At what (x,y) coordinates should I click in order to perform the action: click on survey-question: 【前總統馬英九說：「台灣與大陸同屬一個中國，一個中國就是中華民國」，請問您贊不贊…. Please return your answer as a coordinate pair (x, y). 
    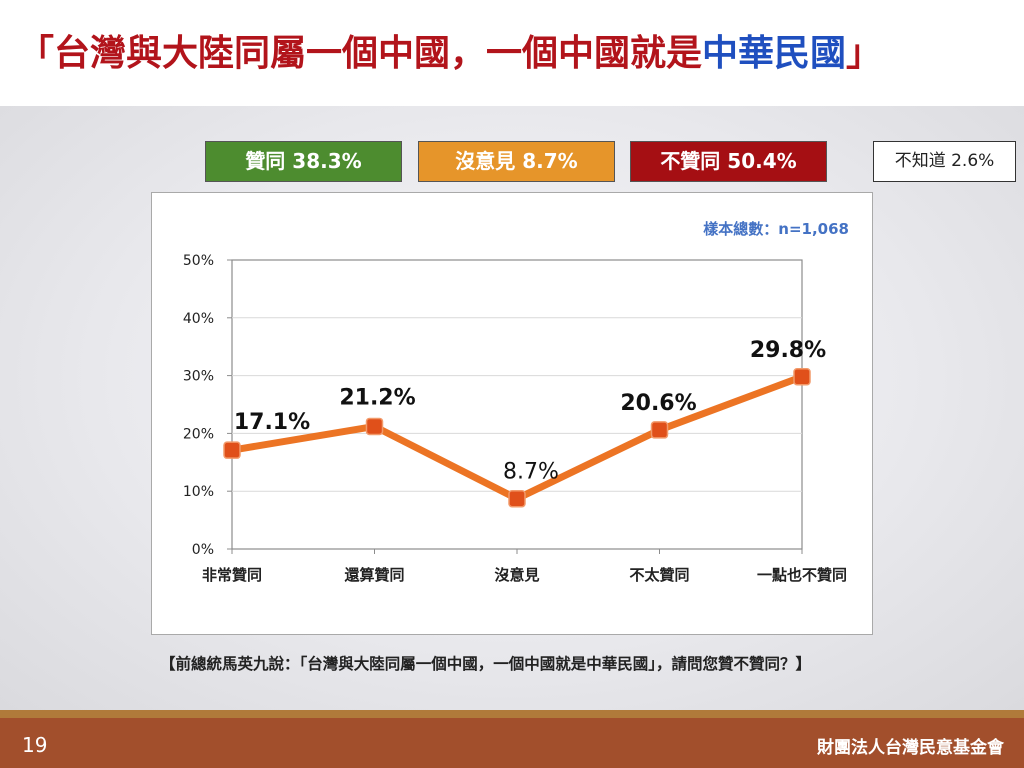
    Looking at the image, I should click on (486, 664).